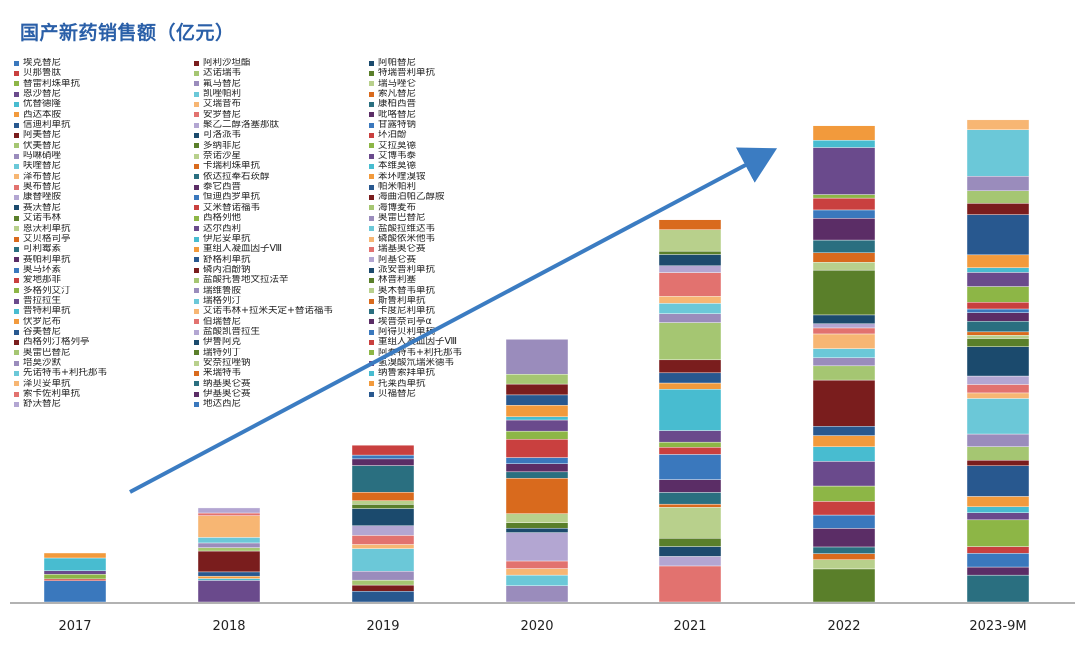  What do you see at coordinates (459, 373) in the screenshot?
I see `legend-item: 纳鲁索拜单抗` at bounding box center [459, 373].